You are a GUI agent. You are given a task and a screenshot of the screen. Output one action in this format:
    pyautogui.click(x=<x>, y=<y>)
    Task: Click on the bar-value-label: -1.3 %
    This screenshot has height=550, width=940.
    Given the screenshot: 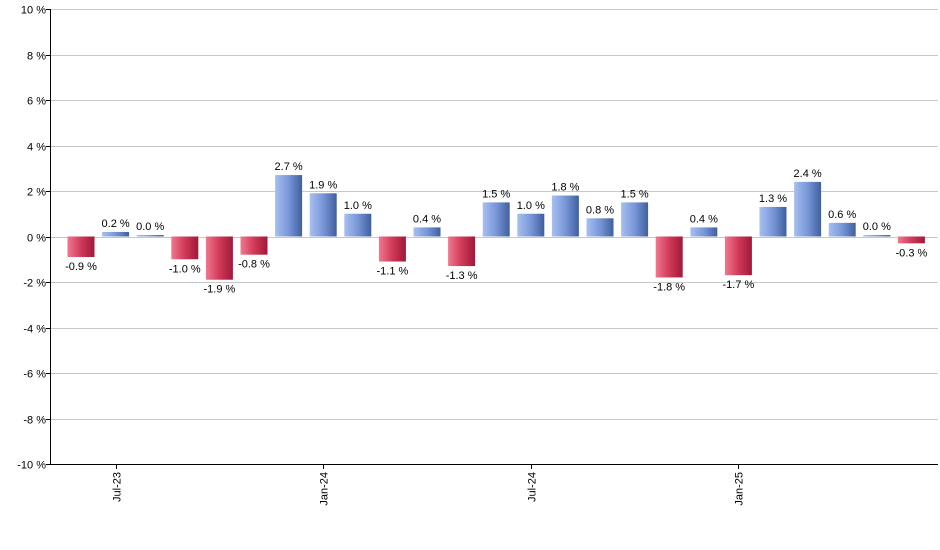 What is the action you would take?
    pyautogui.click(x=462, y=276)
    